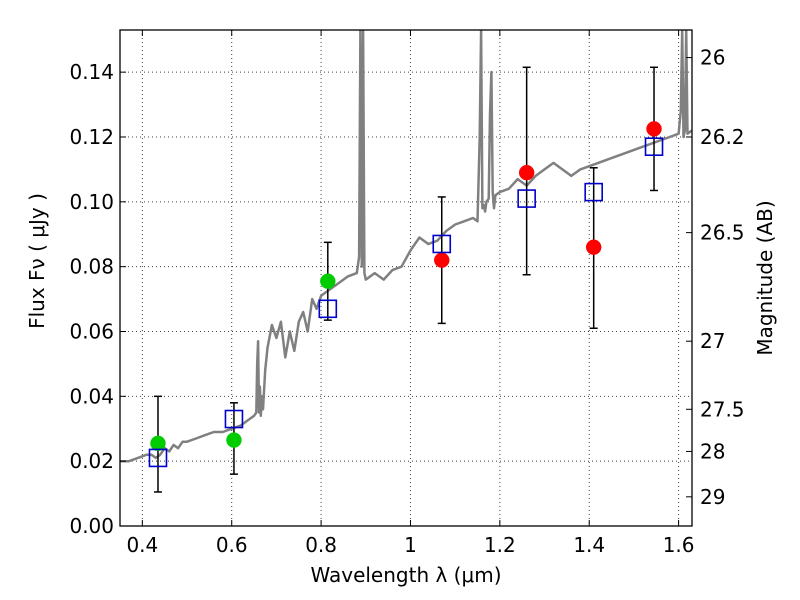  Describe the element at coordinates (91, 72) in the screenshot. I see `y-tick-label: 0.14` at that location.